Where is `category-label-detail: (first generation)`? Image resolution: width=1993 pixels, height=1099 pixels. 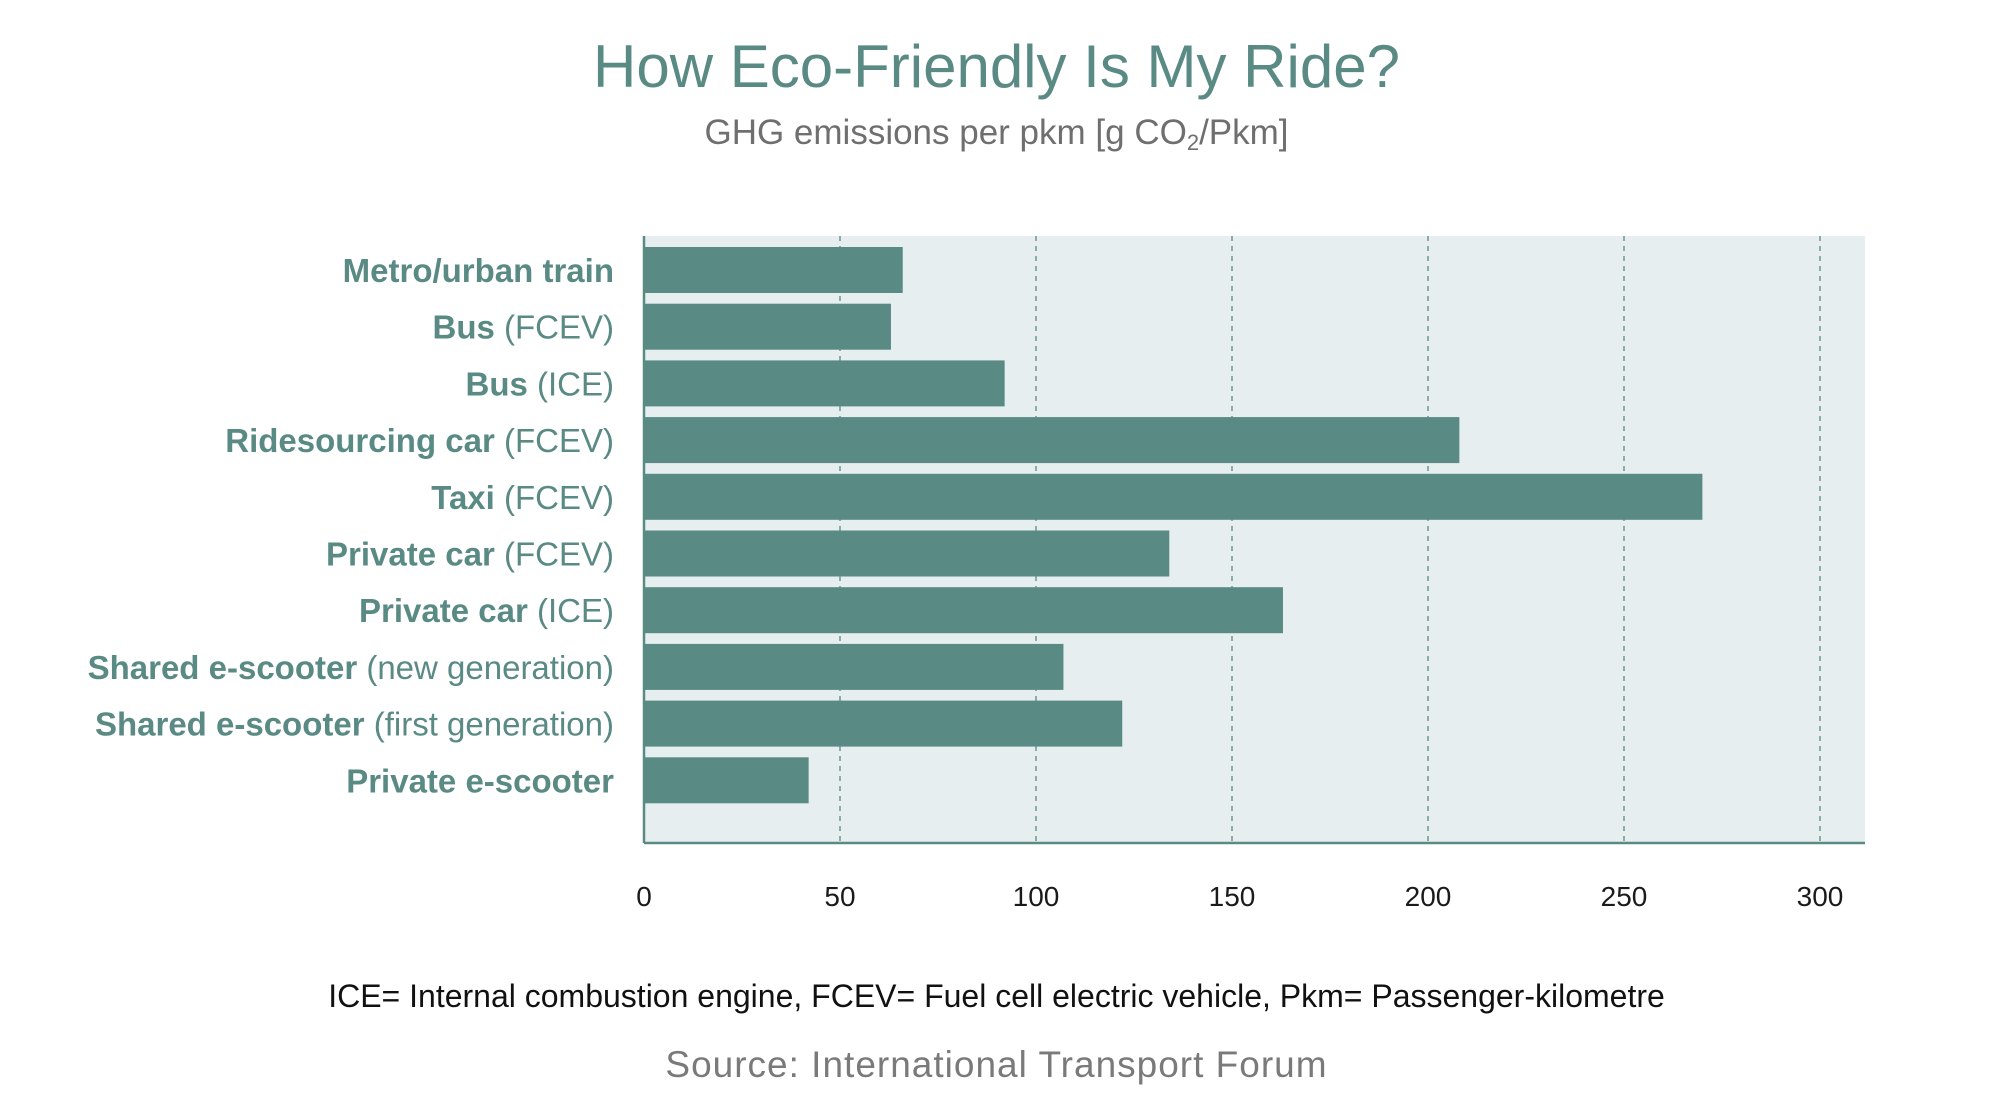 category-label-detail: (first generation) is located at coordinates (489, 724).